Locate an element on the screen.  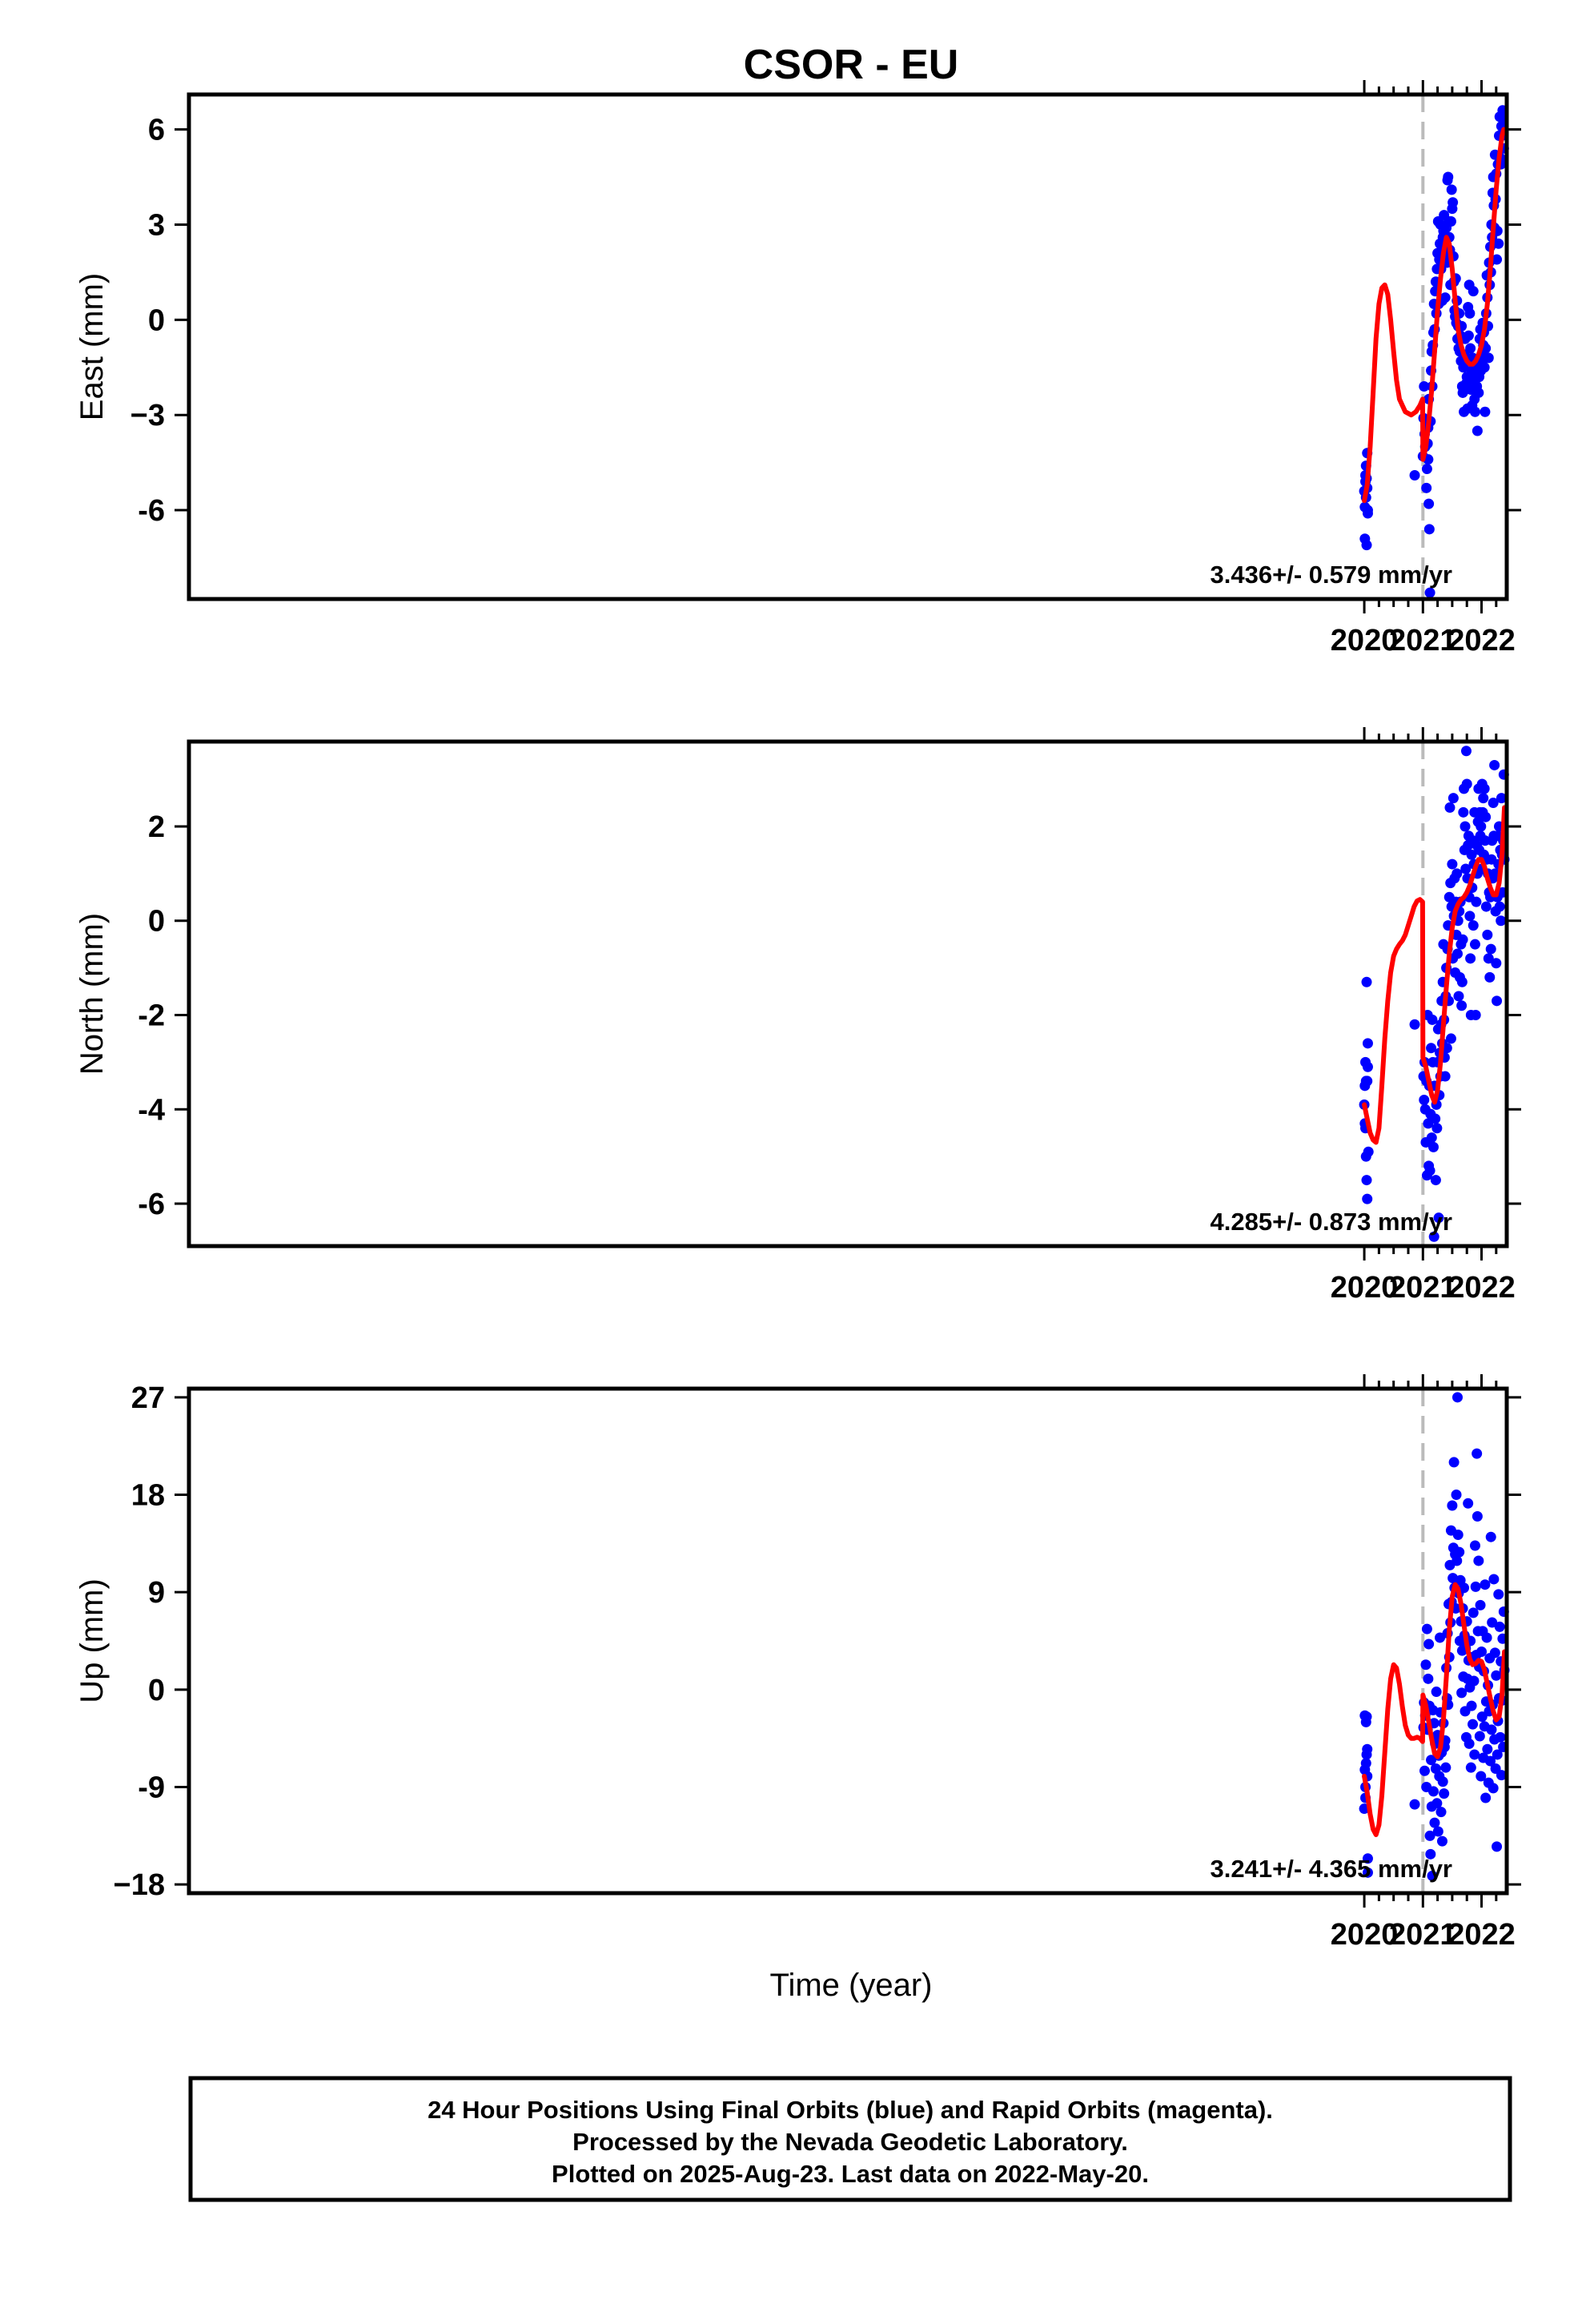
model-fit-line is located at coordinates (1435, 315).